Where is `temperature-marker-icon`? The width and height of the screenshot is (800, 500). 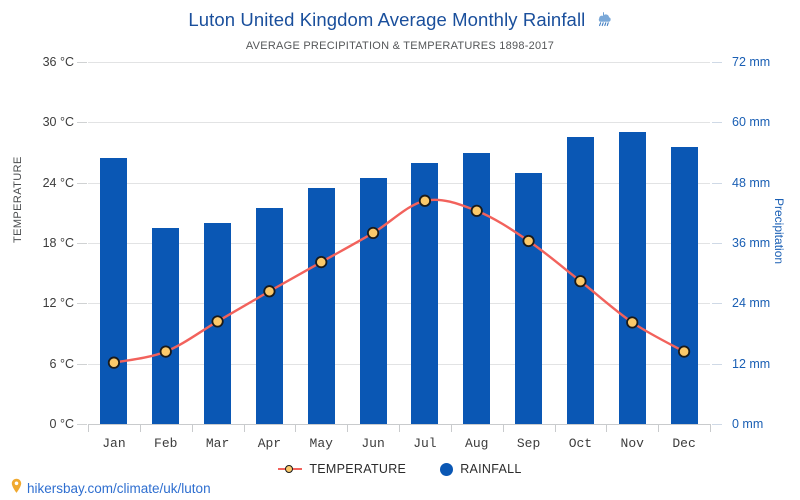 temperature-marker-icon is located at coordinates (290, 469).